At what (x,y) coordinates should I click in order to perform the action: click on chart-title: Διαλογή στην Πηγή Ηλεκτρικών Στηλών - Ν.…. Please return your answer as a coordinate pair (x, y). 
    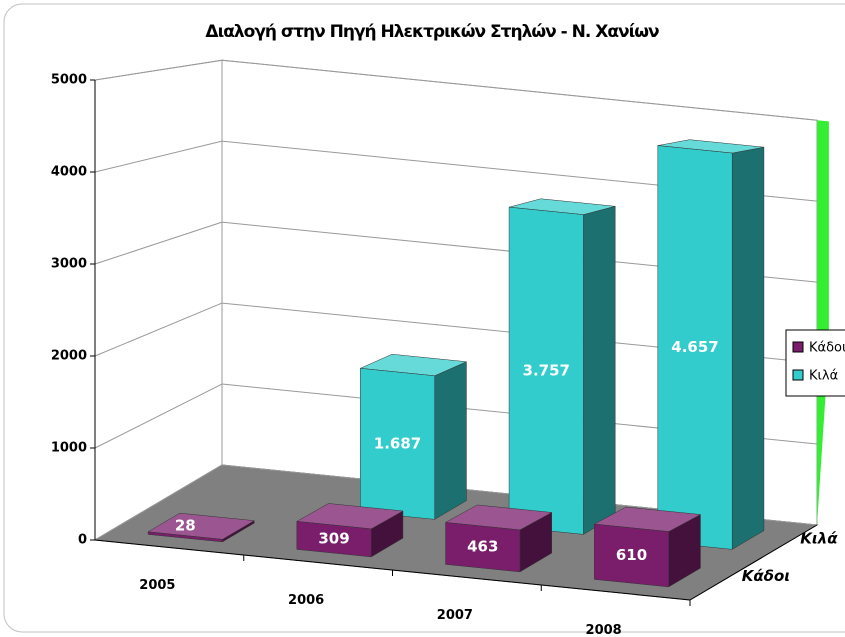
    Looking at the image, I should click on (432, 32).